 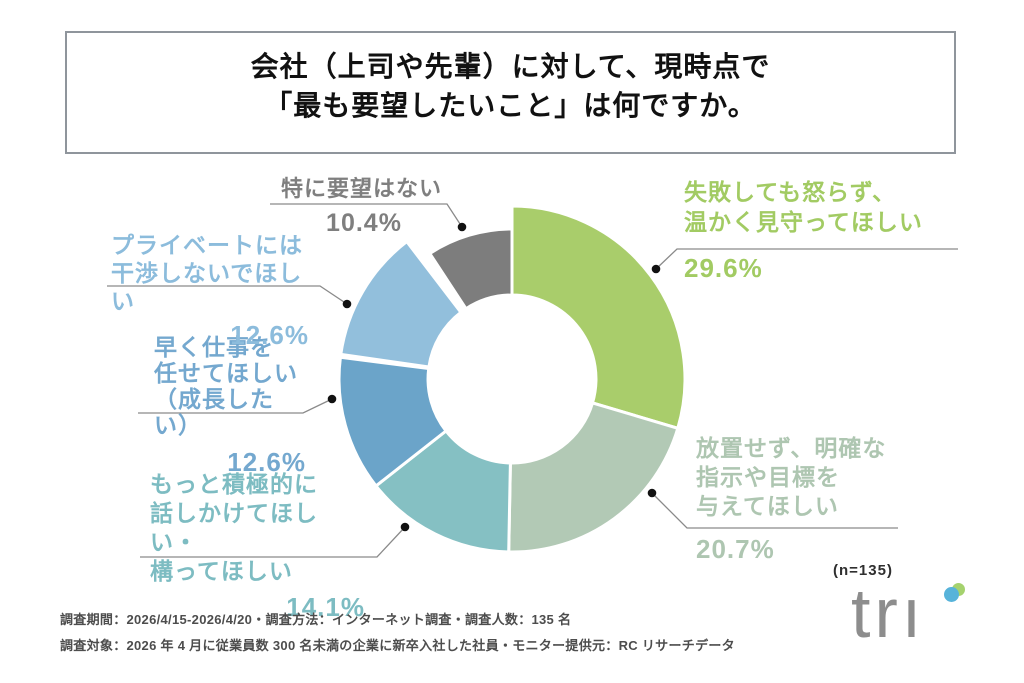 I want to click on slice-label-text: 話しかけてほしい・, so click(x=234, y=527).